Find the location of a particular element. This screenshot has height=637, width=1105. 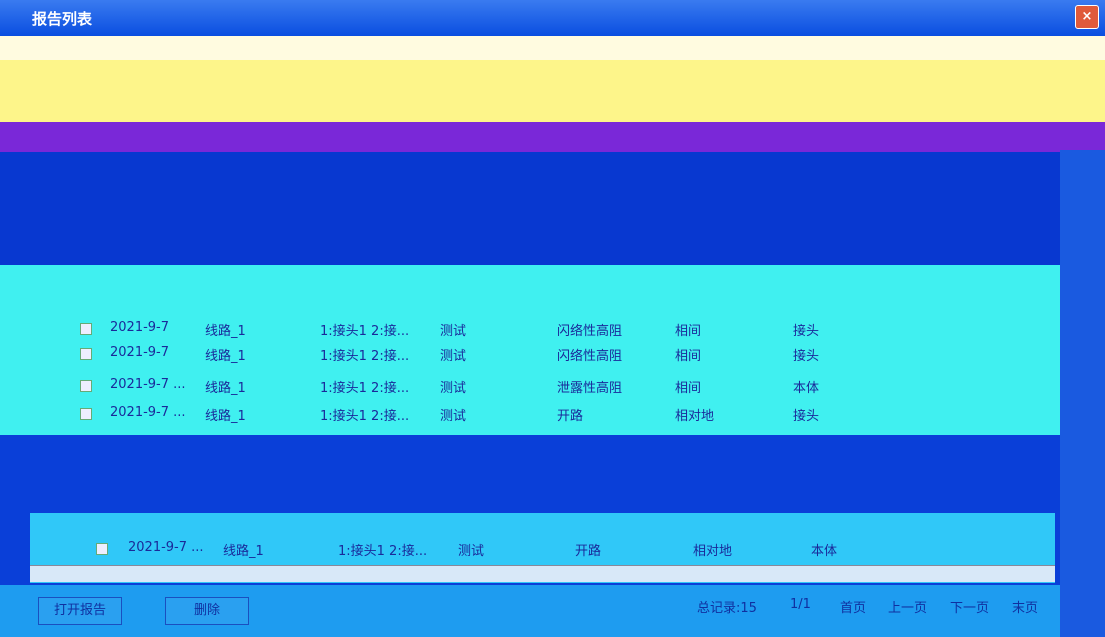

scrollbar is located at coordinates (542, 573).